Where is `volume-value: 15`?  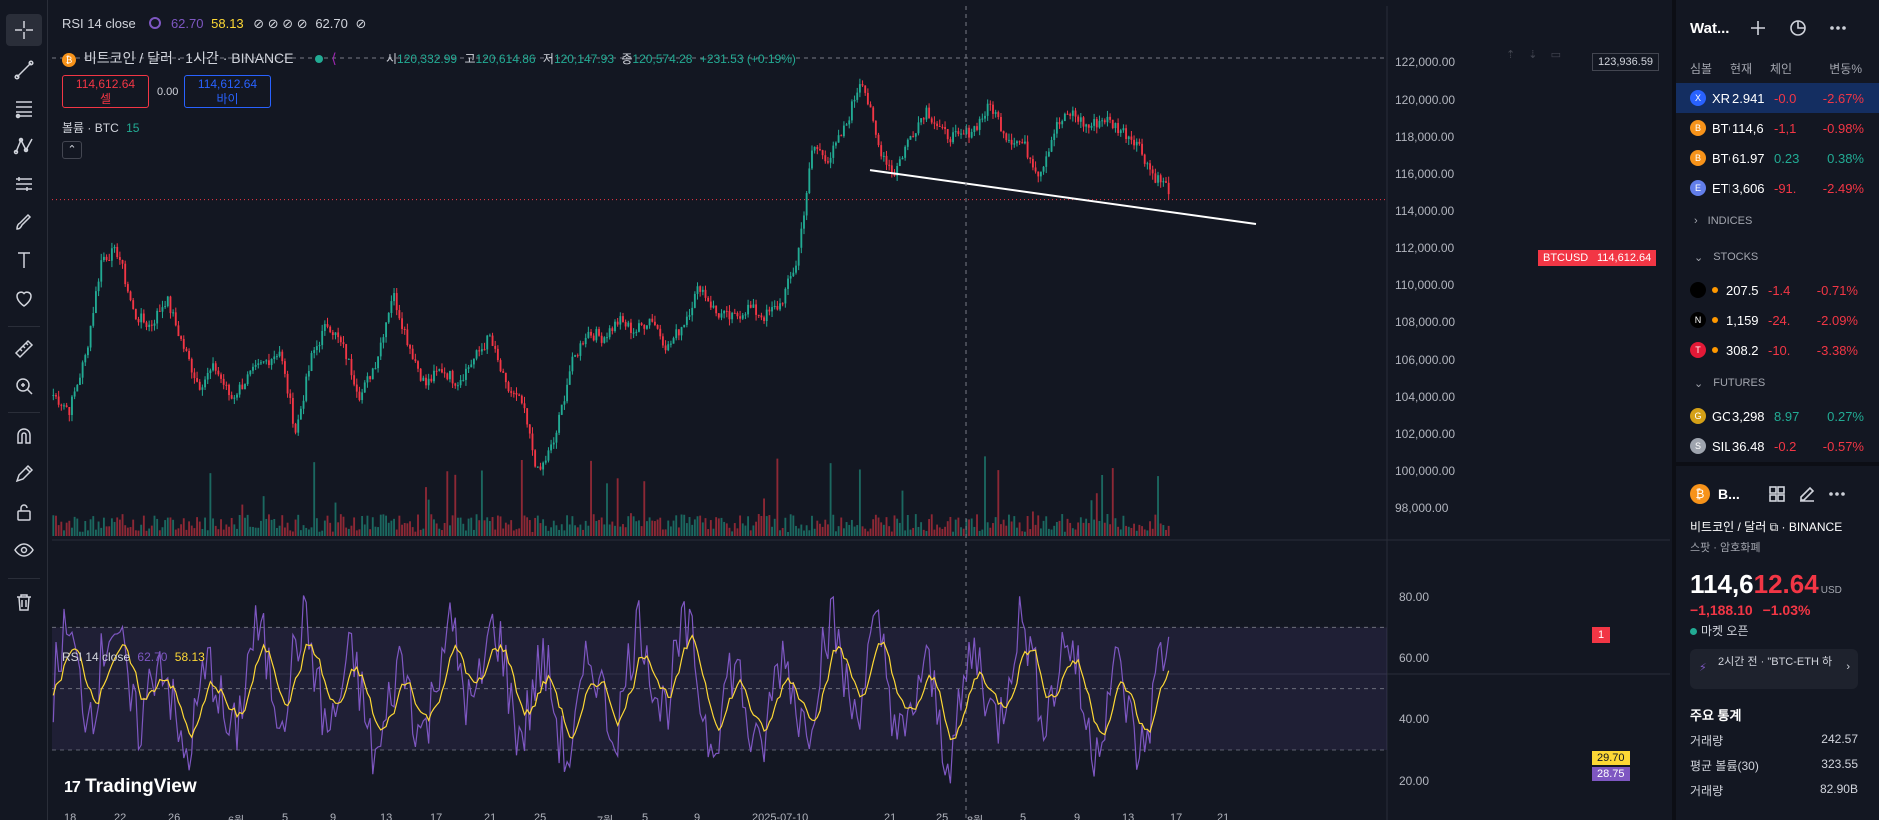 volume-value: 15 is located at coordinates (133, 128).